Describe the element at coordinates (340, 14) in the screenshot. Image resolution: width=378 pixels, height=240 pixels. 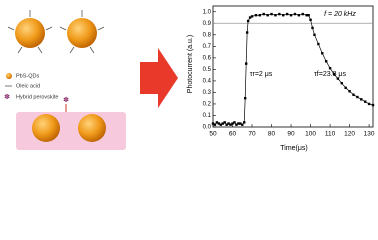
I see `annotation: f = 20 kHz` at that location.